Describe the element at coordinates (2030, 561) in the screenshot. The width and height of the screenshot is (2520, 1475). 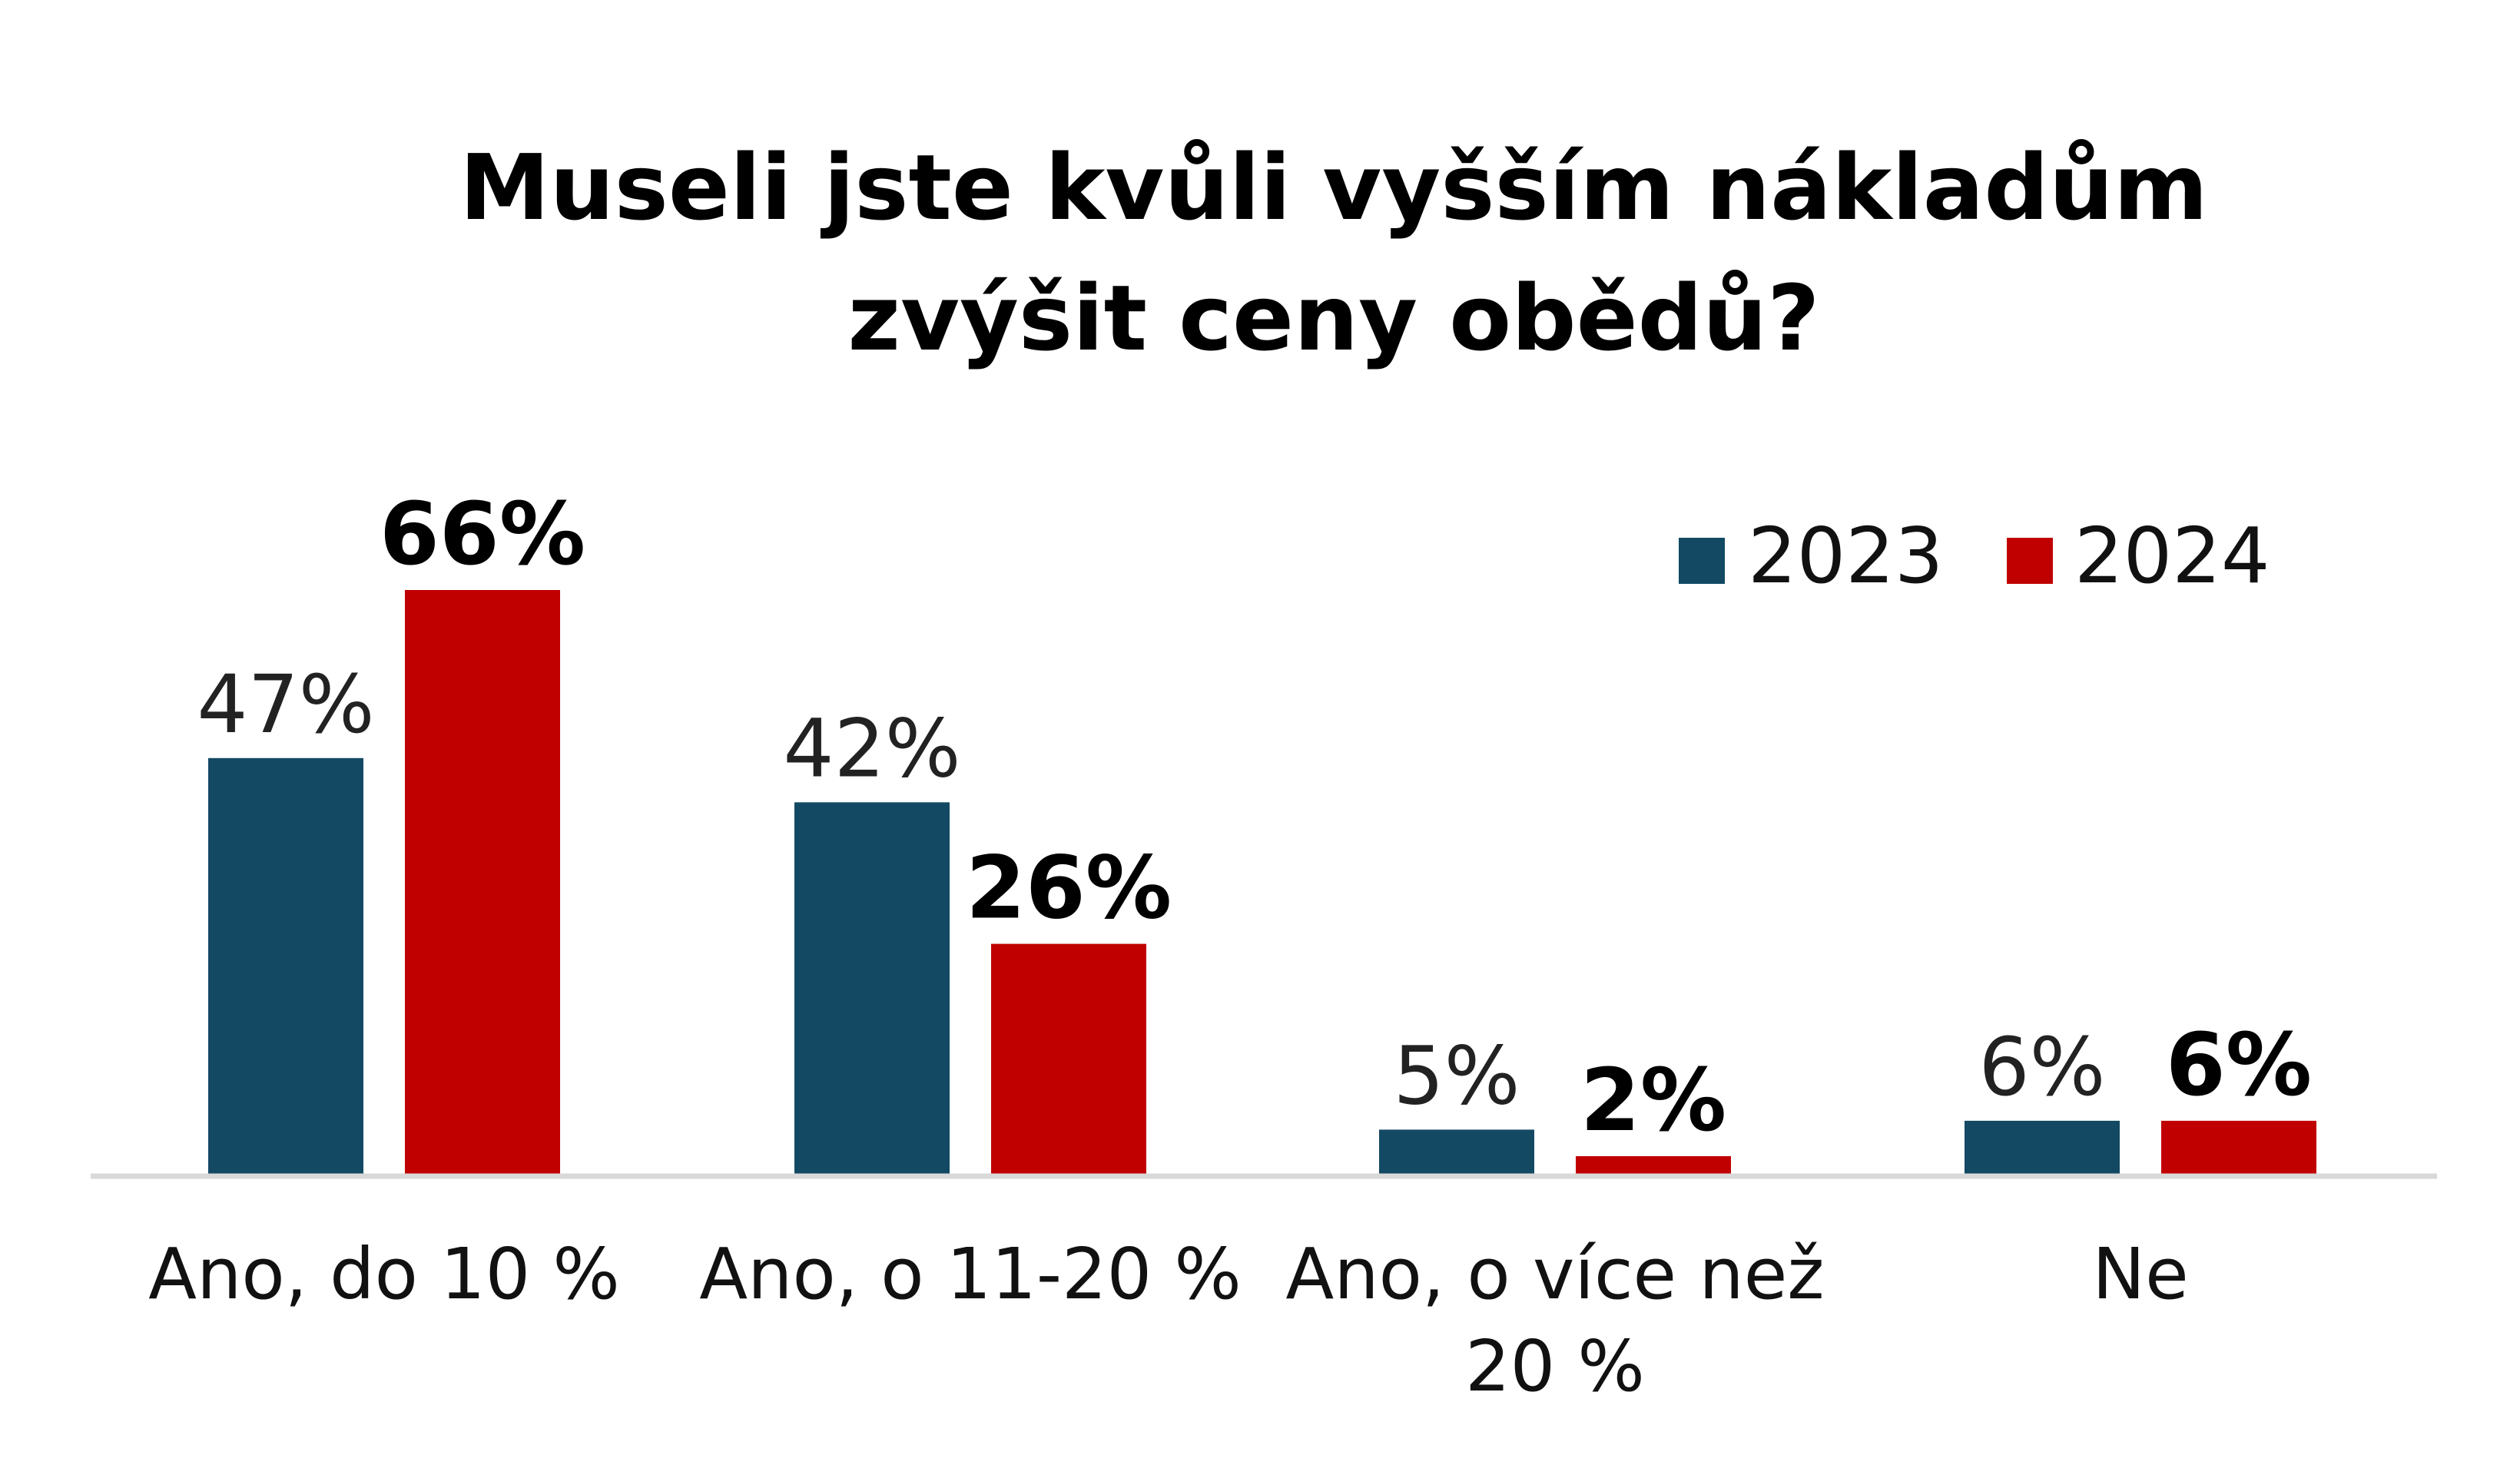
I see `legend-swatch-2024` at that location.